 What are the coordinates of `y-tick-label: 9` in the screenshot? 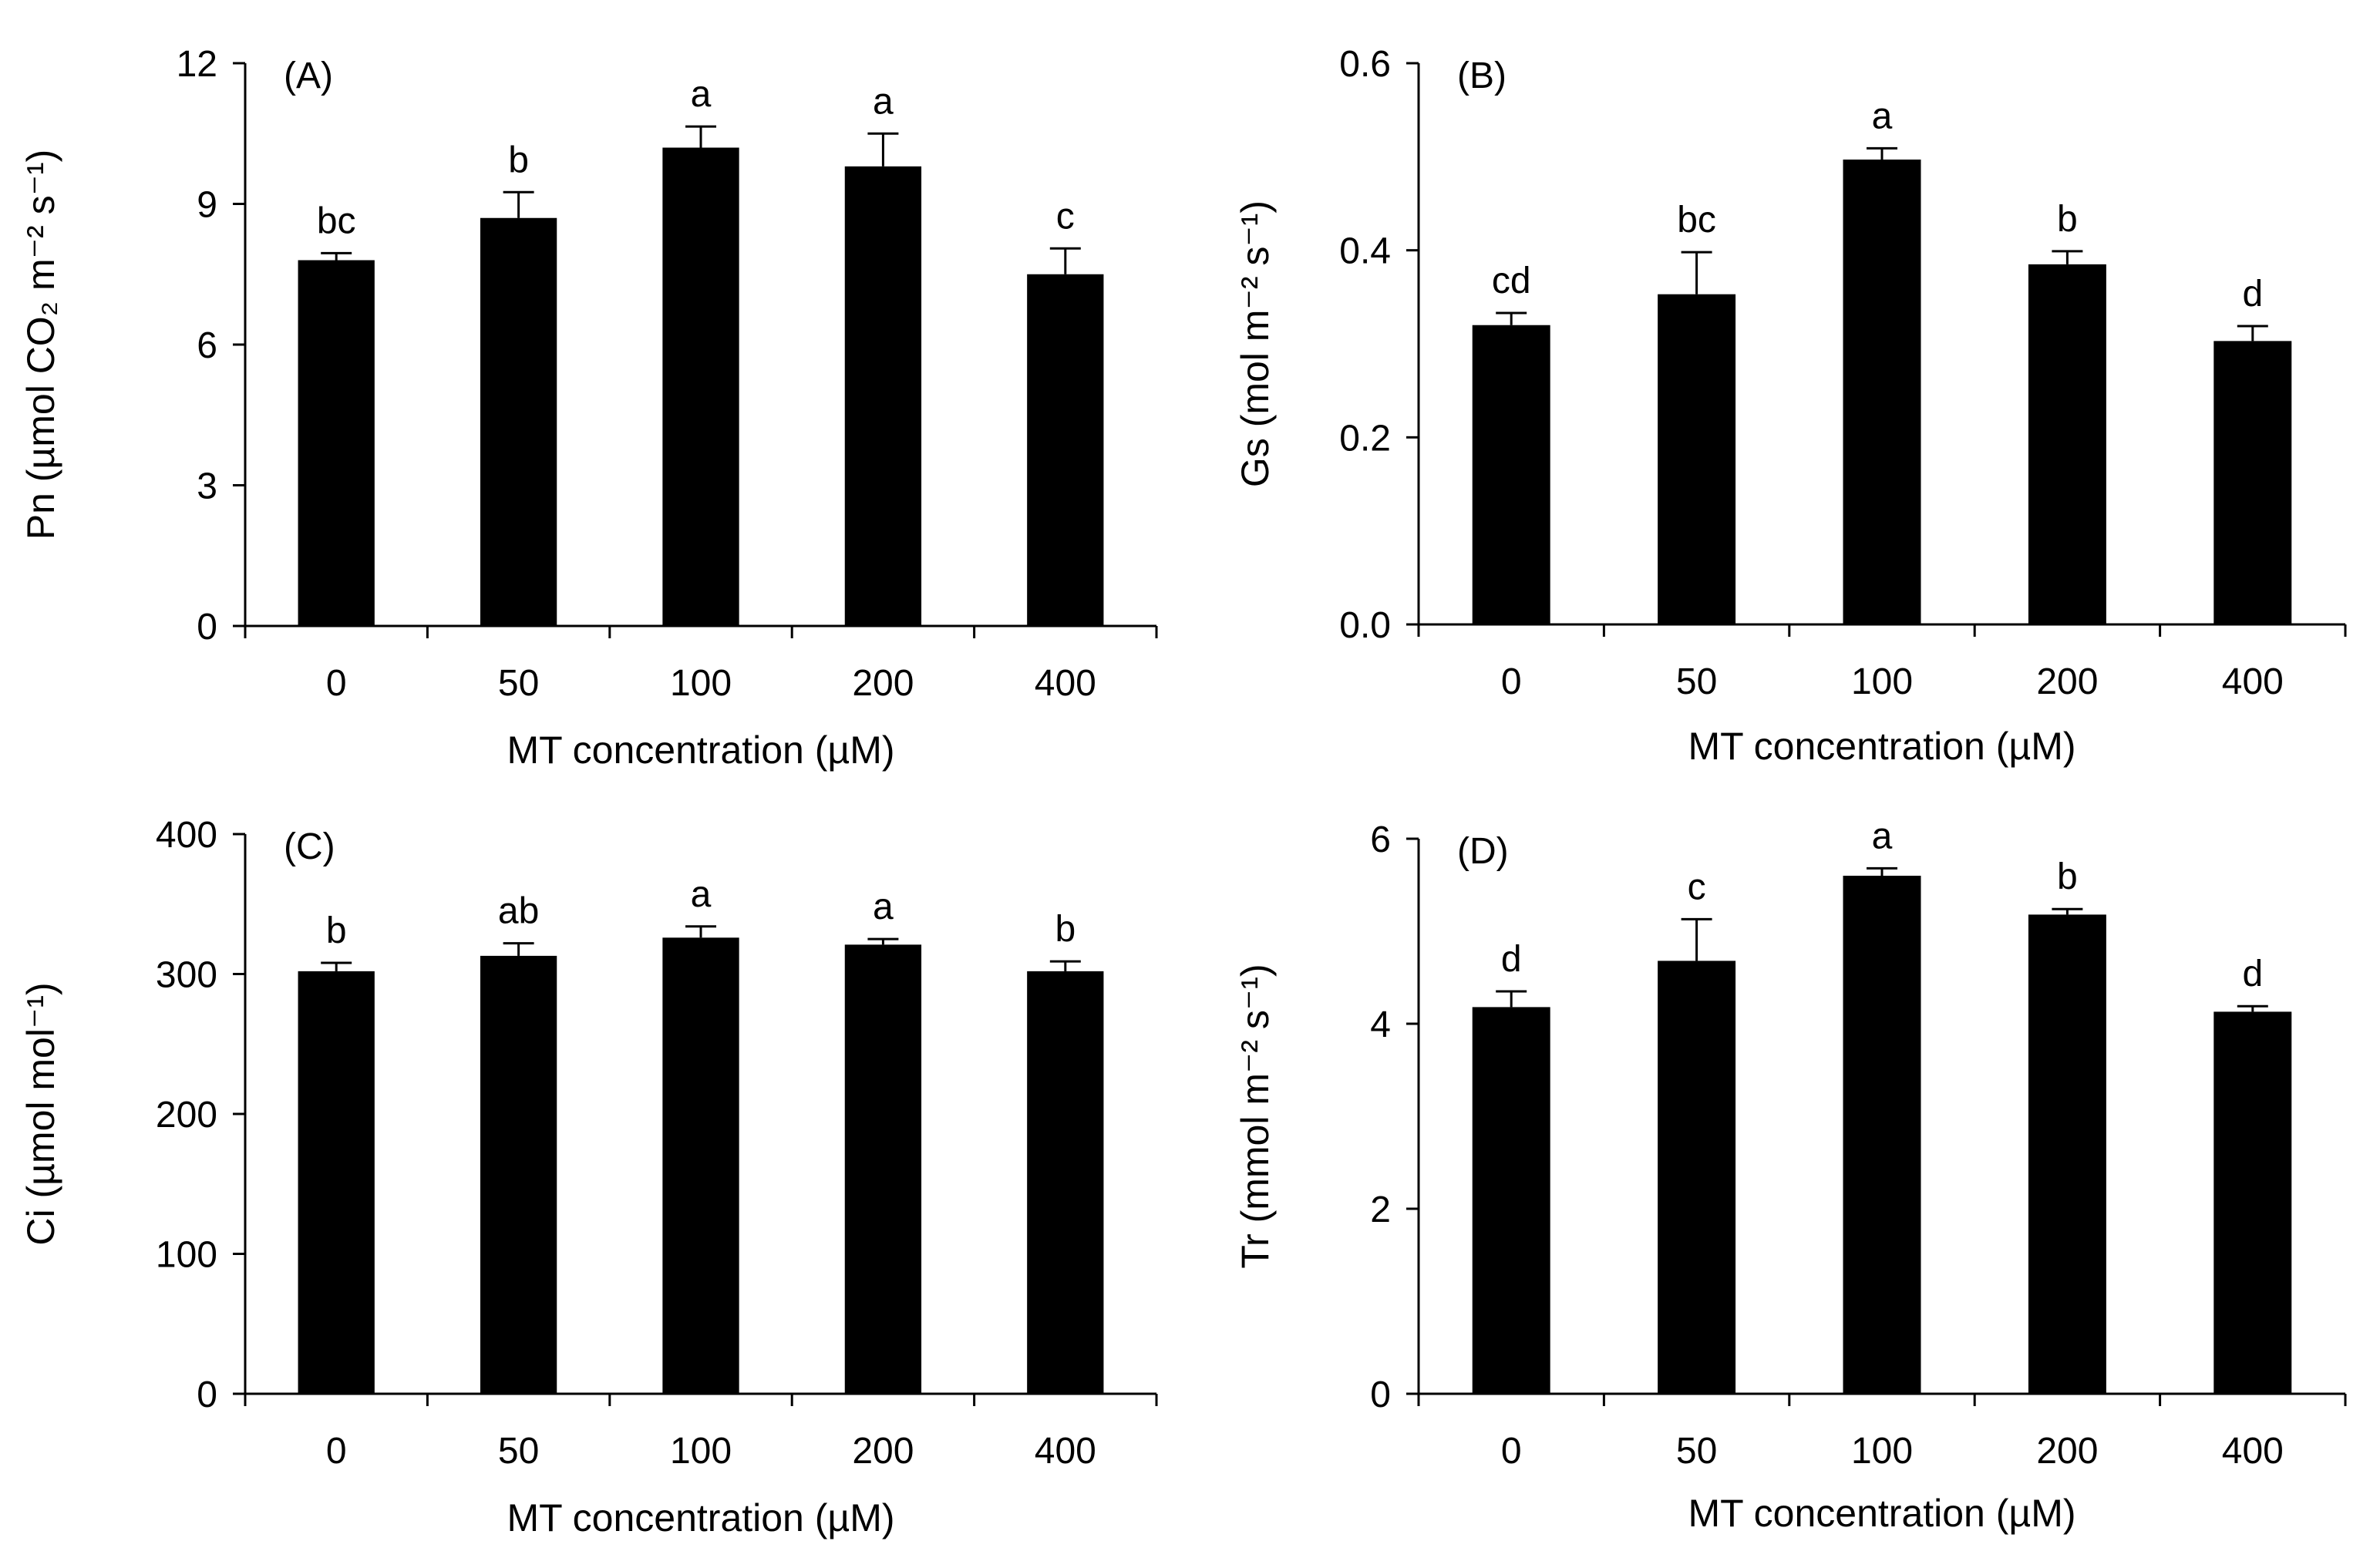 It's located at (207, 205).